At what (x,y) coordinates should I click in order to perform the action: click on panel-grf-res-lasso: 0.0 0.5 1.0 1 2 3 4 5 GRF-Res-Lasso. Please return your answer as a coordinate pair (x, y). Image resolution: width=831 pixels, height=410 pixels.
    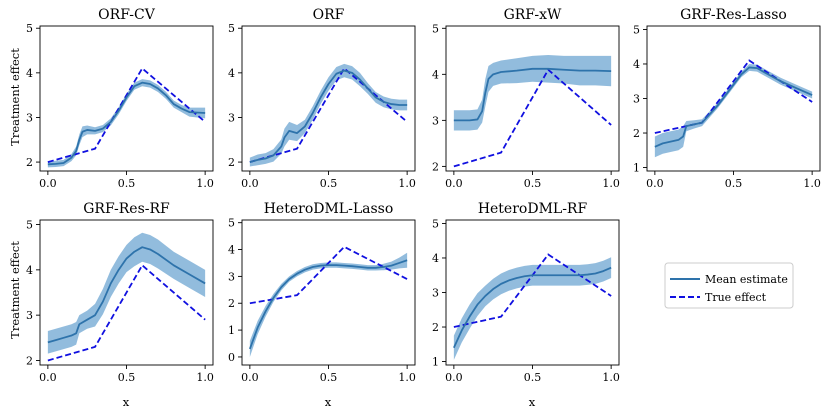
    Looking at the image, I should click on (727, 98).